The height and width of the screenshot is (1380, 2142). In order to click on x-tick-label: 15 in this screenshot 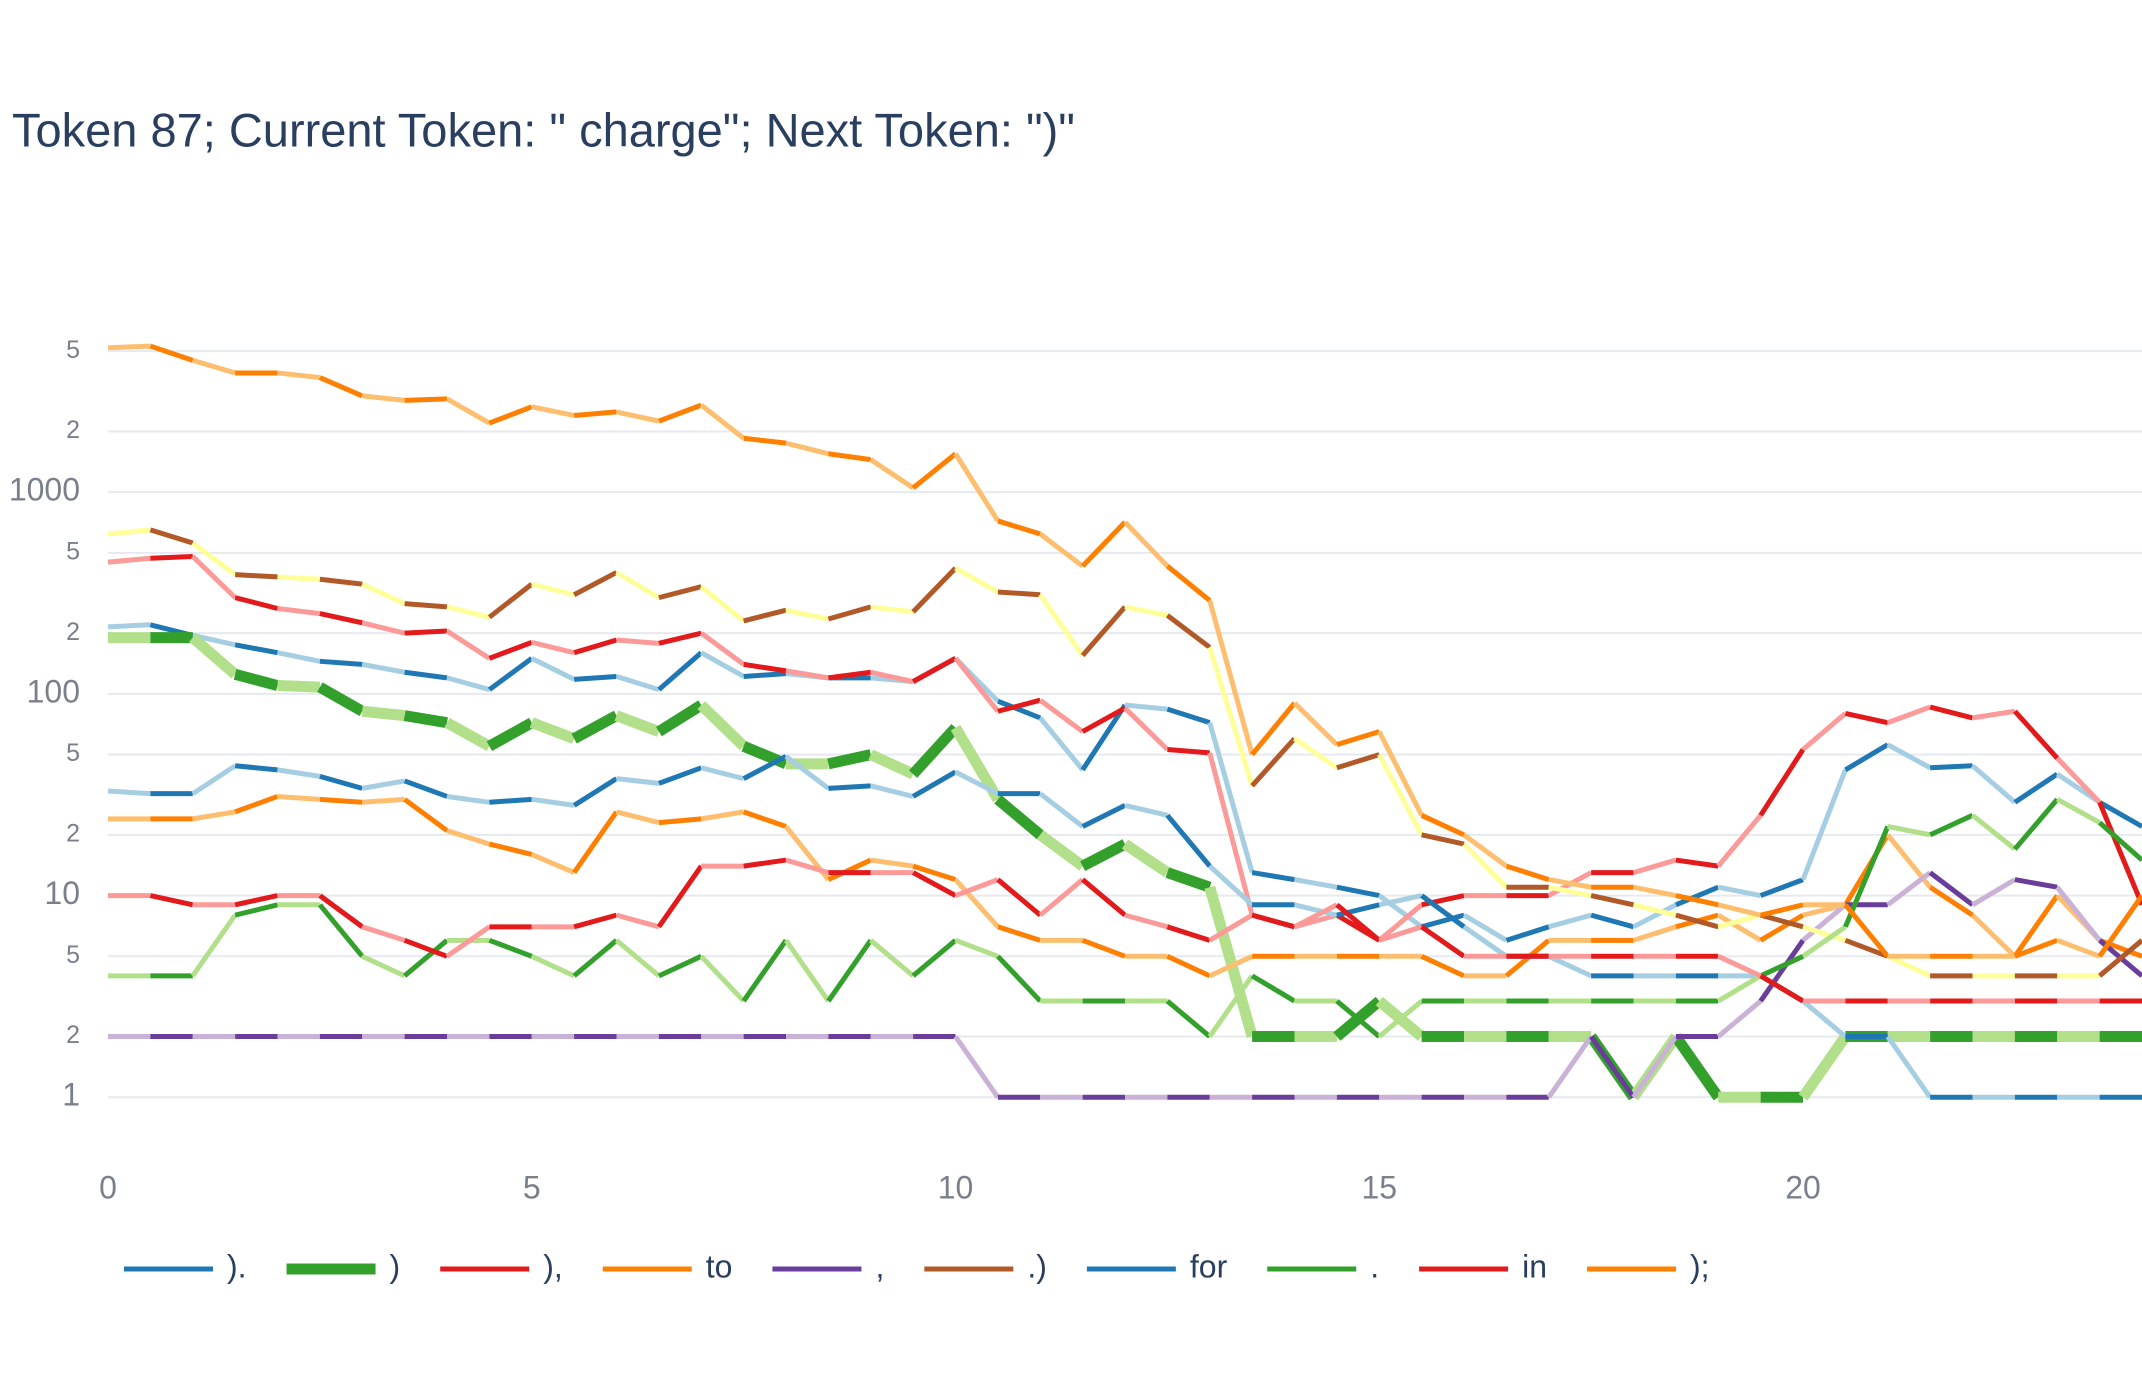, I will do `click(1379, 1187)`.